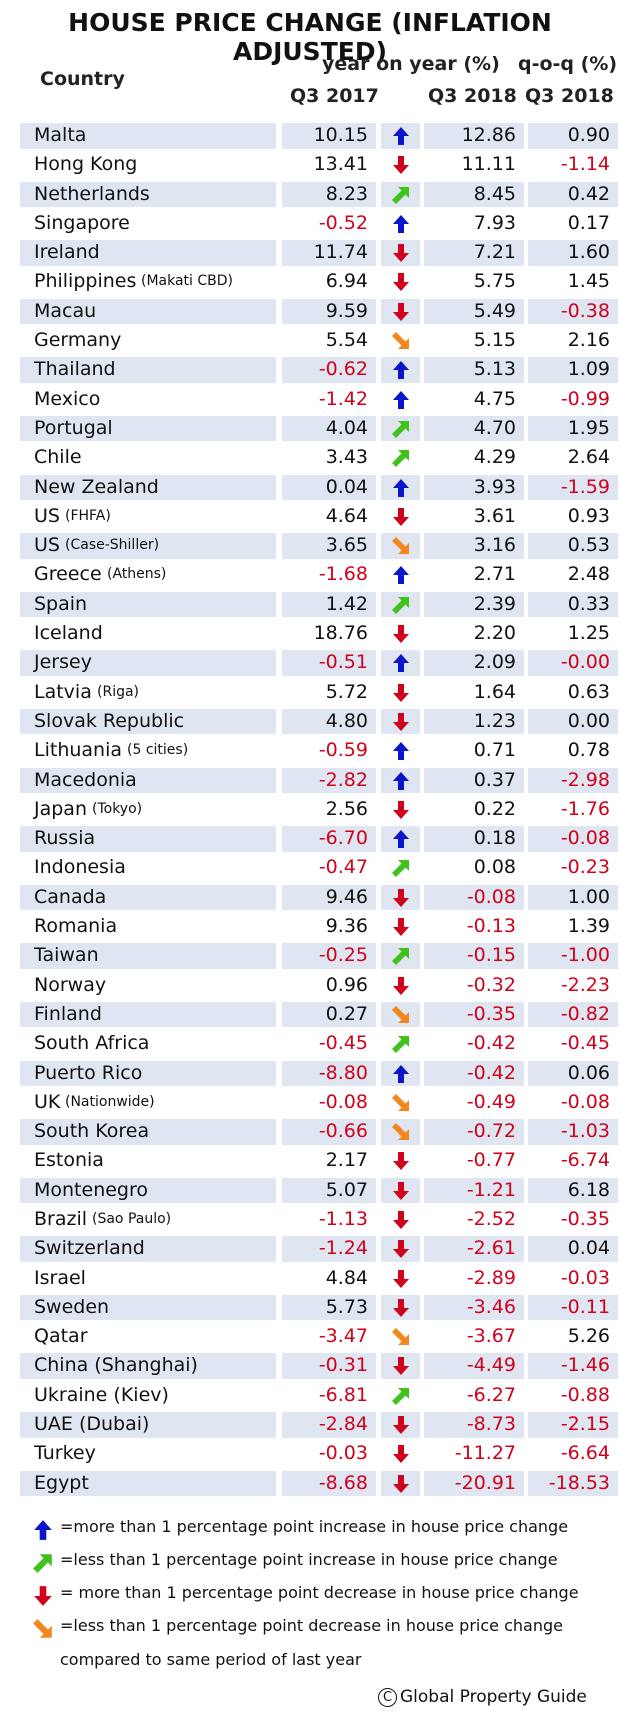 Image resolution: width=620 pixels, height=1725 pixels. I want to click on yoy-q3-2017-value: 4.84, so click(346, 1277).